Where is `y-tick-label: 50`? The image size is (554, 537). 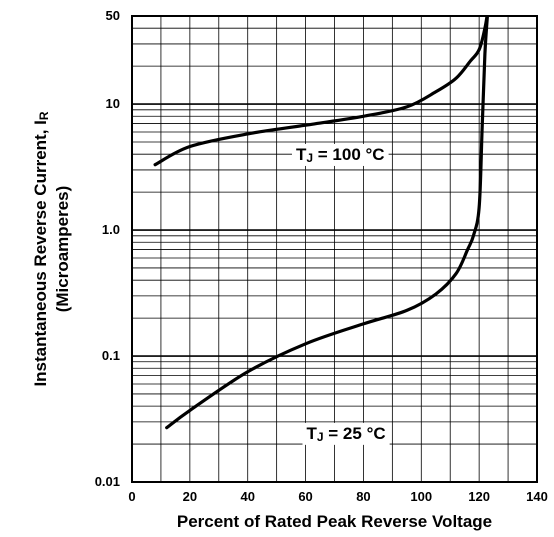
y-tick-label: 50 is located at coordinates (113, 15).